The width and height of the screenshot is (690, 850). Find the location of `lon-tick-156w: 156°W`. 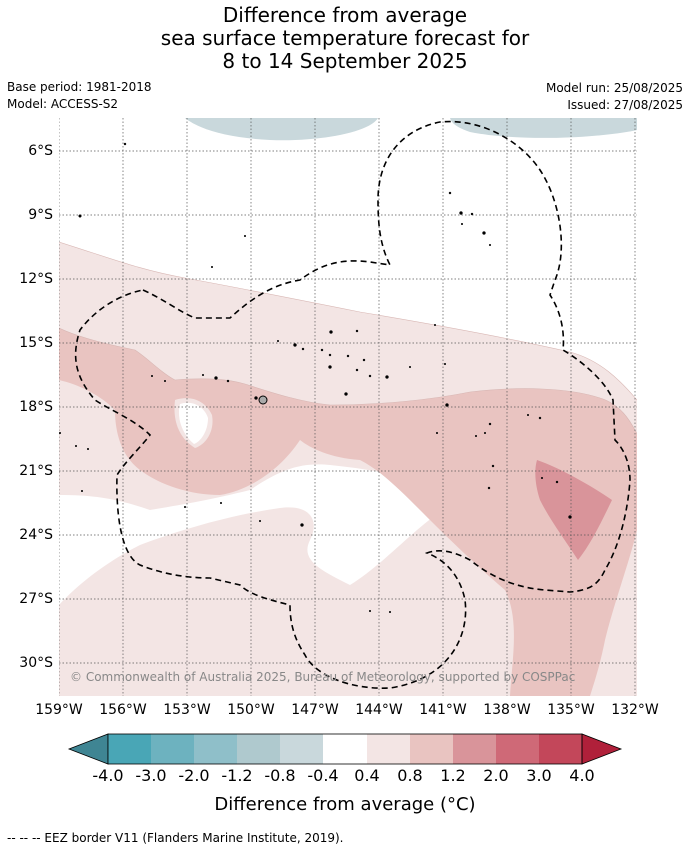

lon-tick-156w: 156°W is located at coordinates (123, 710).